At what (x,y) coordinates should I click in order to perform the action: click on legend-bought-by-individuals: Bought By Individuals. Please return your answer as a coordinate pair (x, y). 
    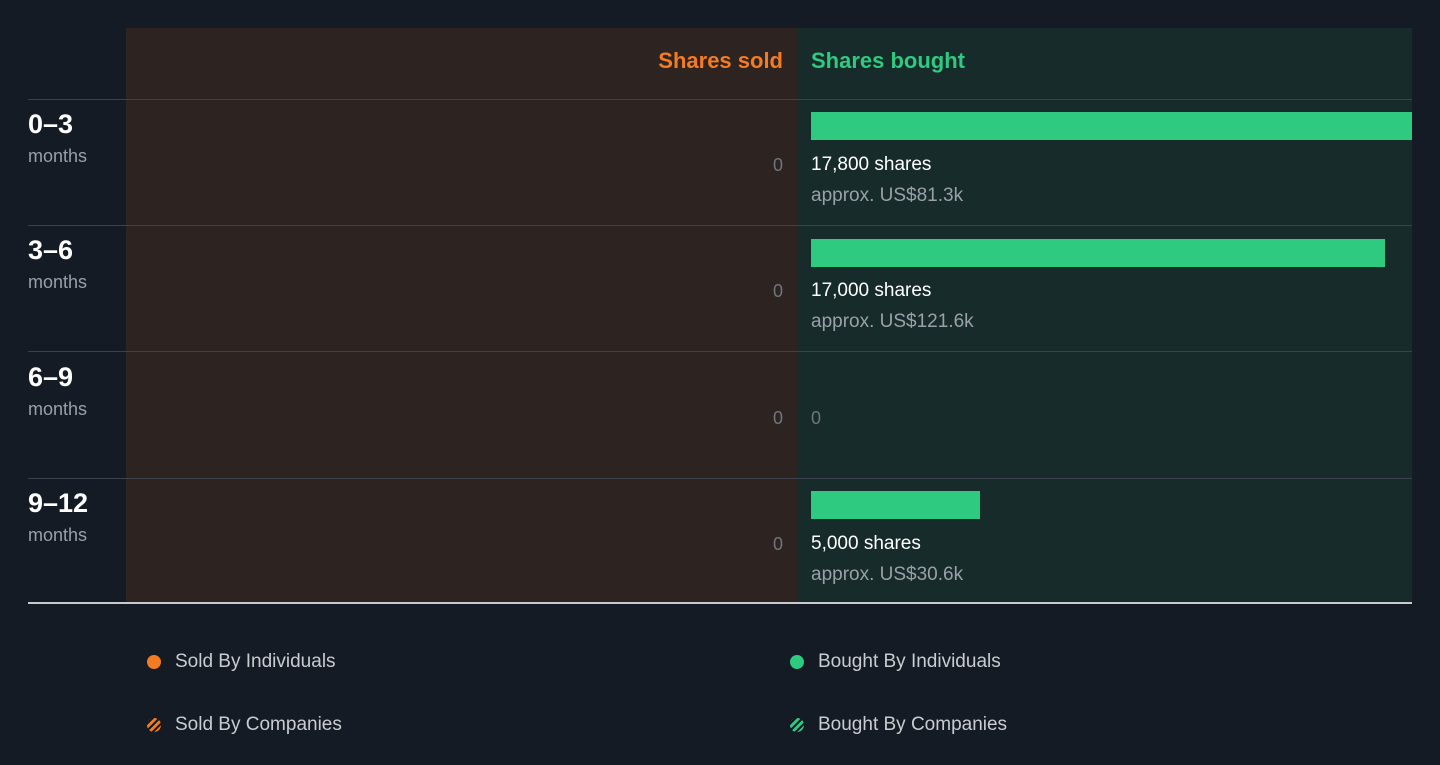
    Looking at the image, I should click on (895, 662).